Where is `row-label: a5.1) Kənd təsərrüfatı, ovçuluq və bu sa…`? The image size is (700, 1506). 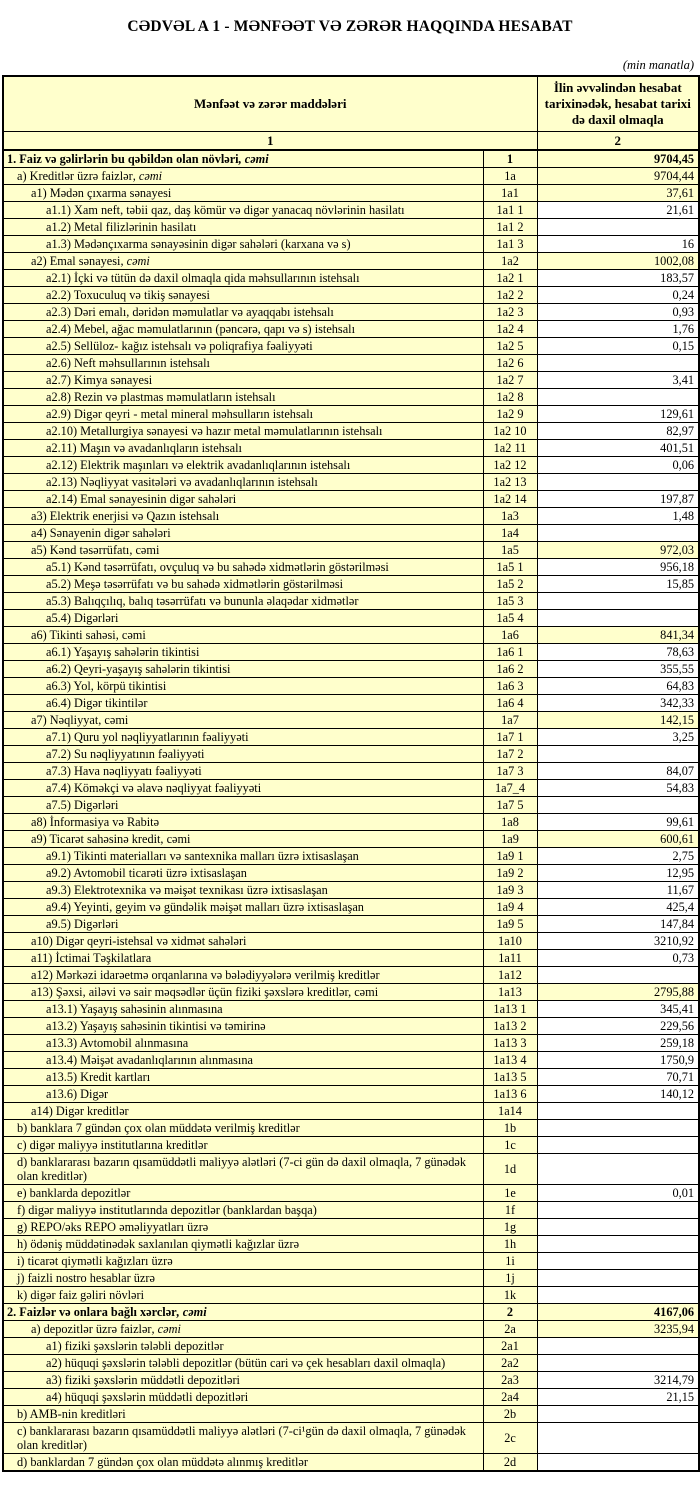 row-label: a5.1) Kənd təsərrüfatı, ovçuluq və bu sa… is located at coordinates (243, 567).